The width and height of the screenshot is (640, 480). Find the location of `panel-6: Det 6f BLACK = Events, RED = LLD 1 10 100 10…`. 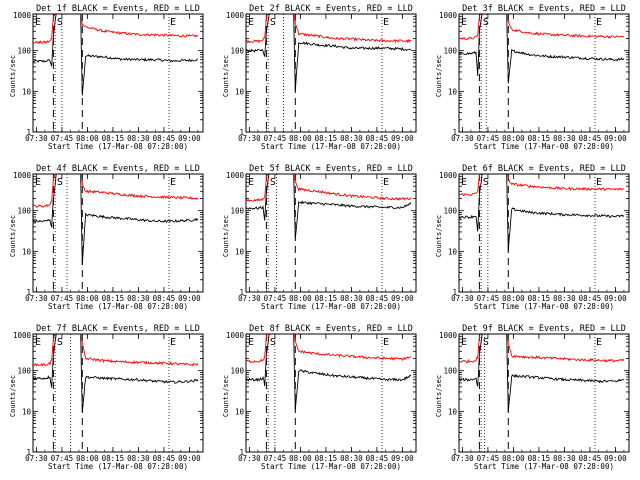

panel-6: Det 6f BLACK = Events, RED = LLD 1 10 100 10… is located at coordinates (532, 237).